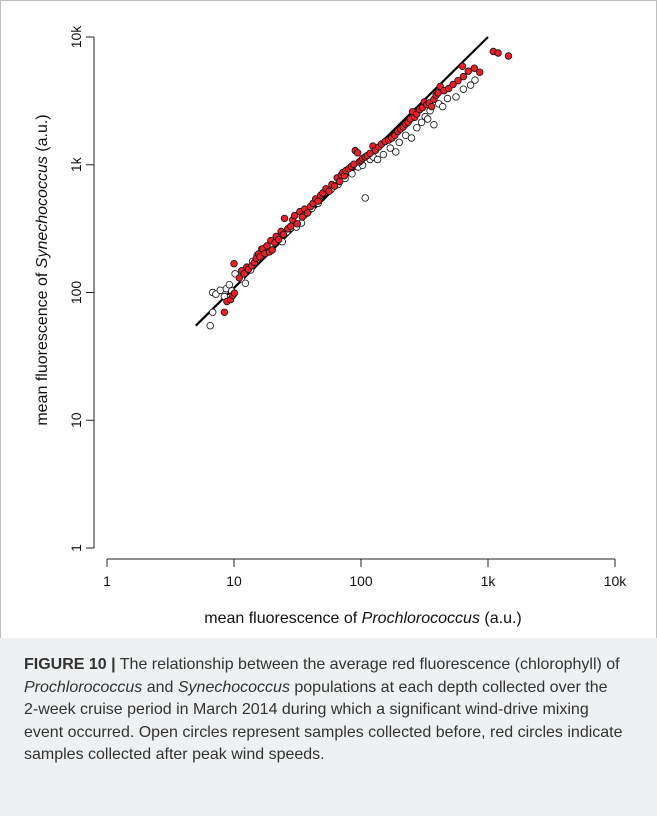  What do you see at coordinates (76, 548) in the screenshot?
I see `y-tick-label: 1` at bounding box center [76, 548].